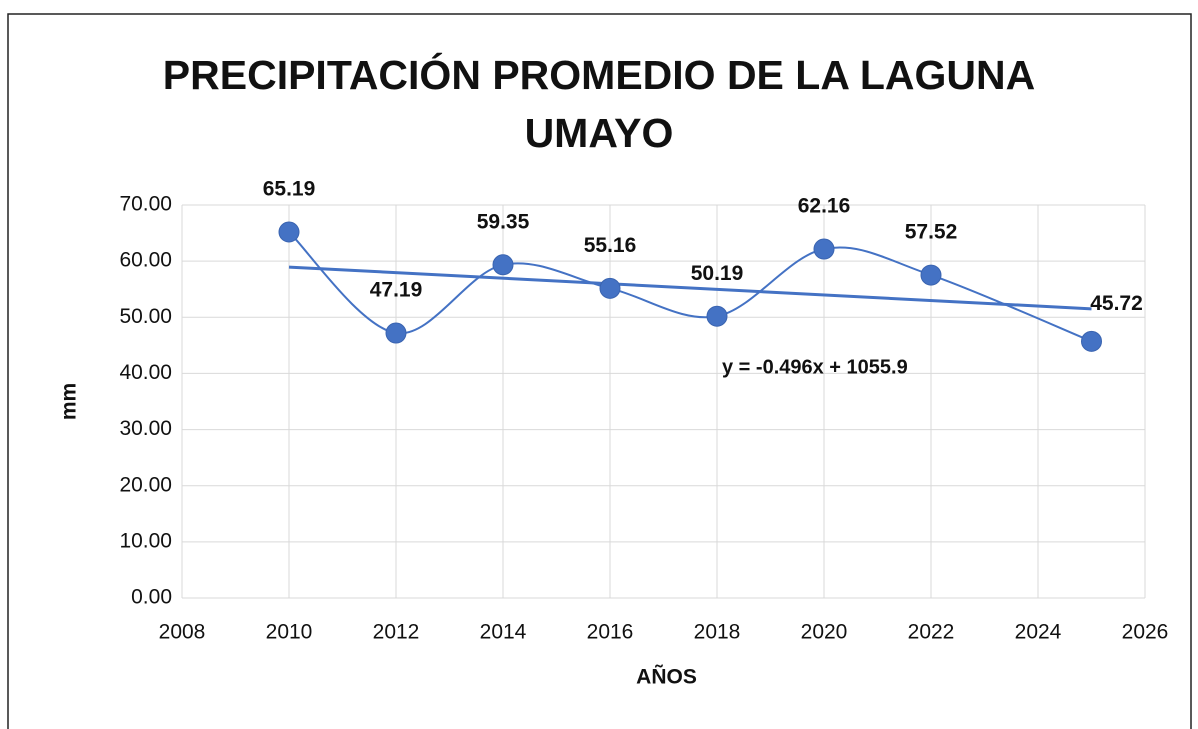 This screenshot has height=729, width=1198. Describe the element at coordinates (717, 273) in the screenshot. I see `data-label: 50.19` at that location.